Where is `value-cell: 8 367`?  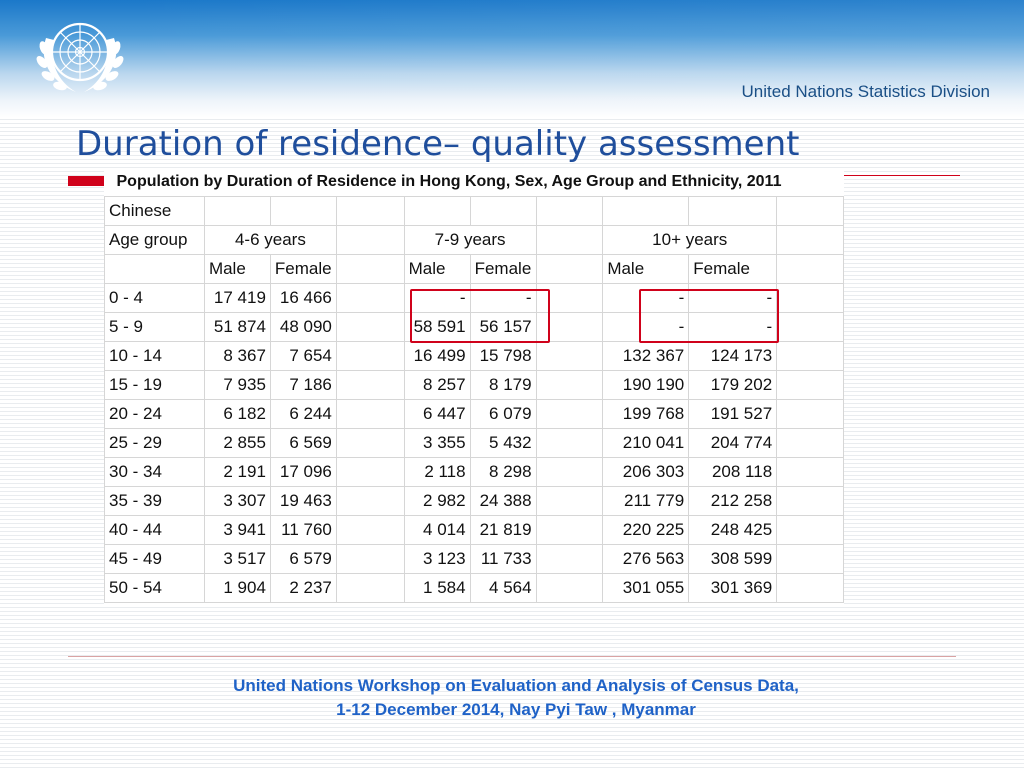
value-cell: 8 367 is located at coordinates (237, 356).